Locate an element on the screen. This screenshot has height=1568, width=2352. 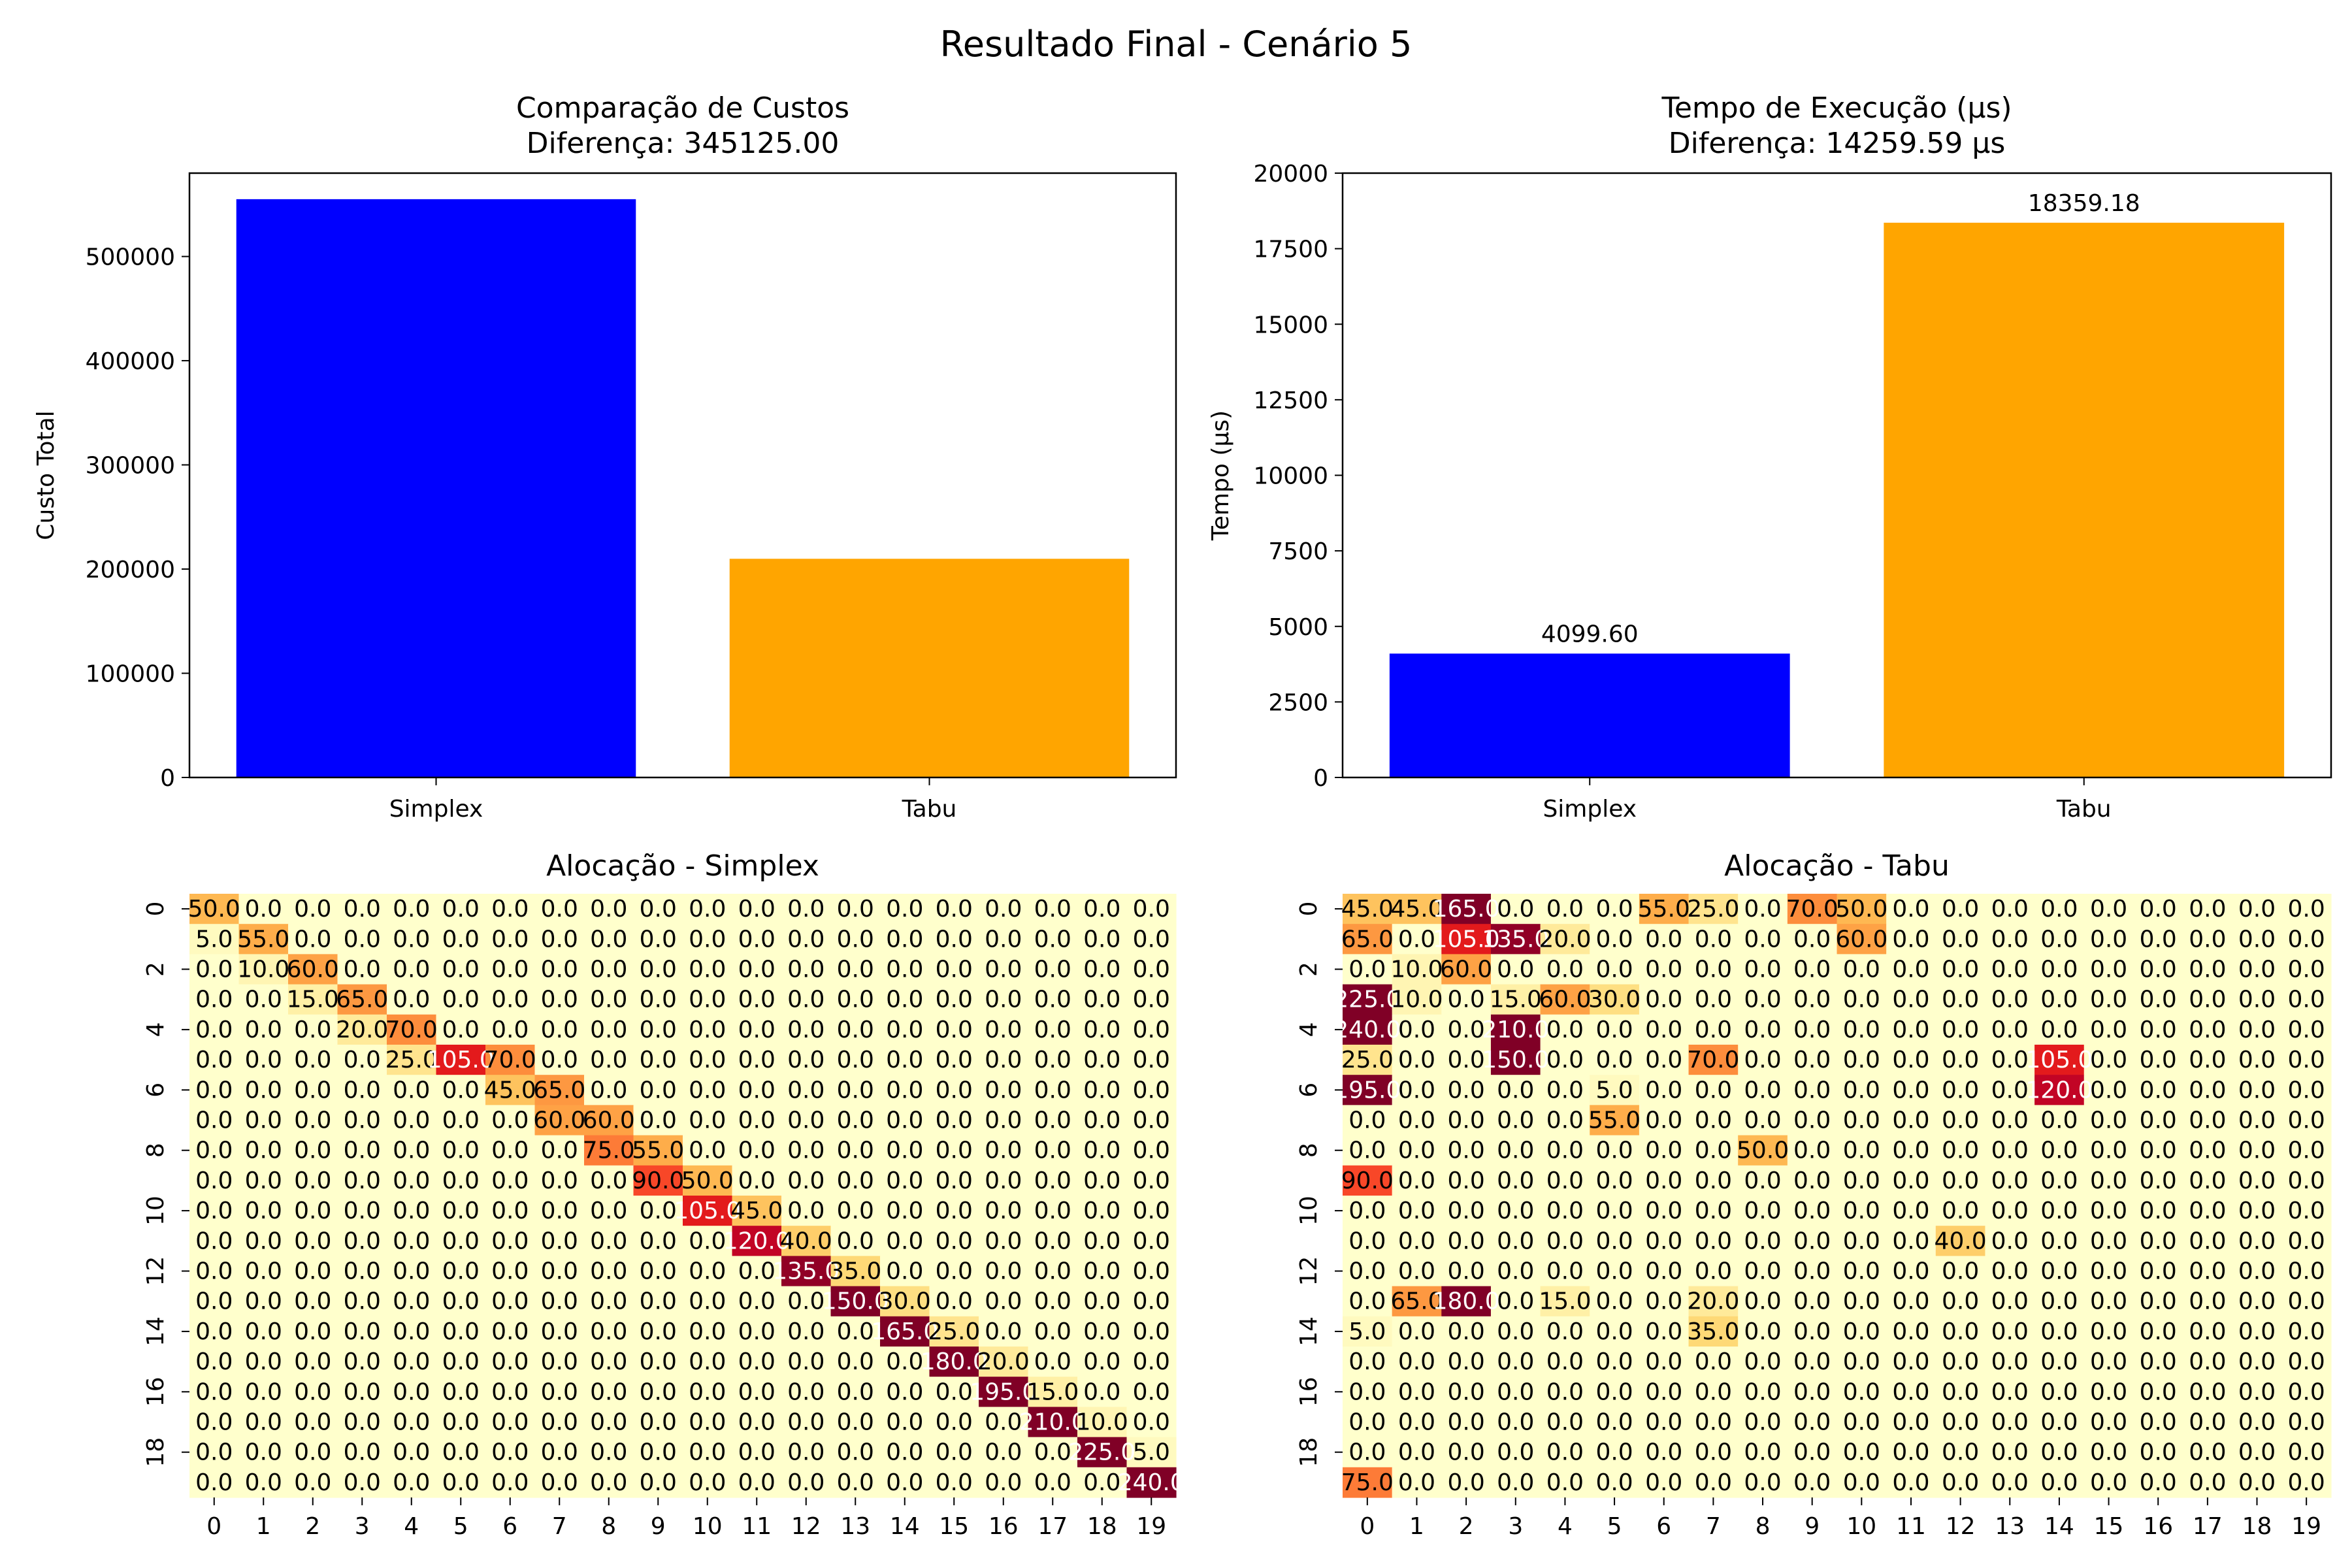
cell-value: 50.0 is located at coordinates (1861, 909).